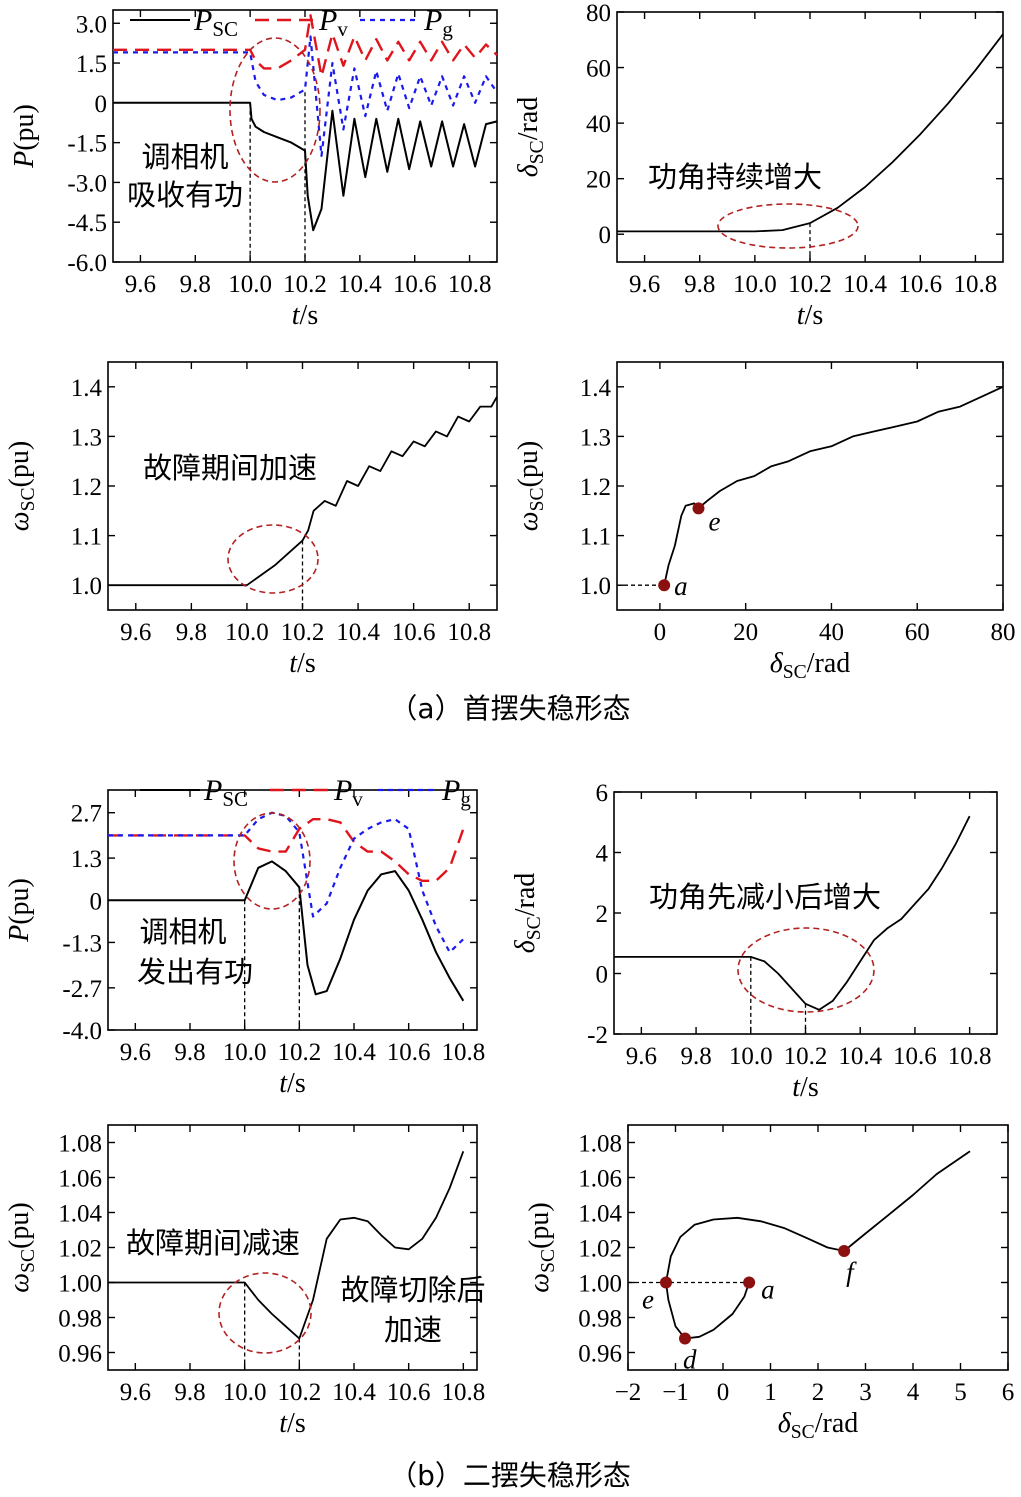 This screenshot has width=1021, height=1497. What do you see at coordinates (225, 792) in the screenshot?
I see `legend-psc: PSC` at bounding box center [225, 792].